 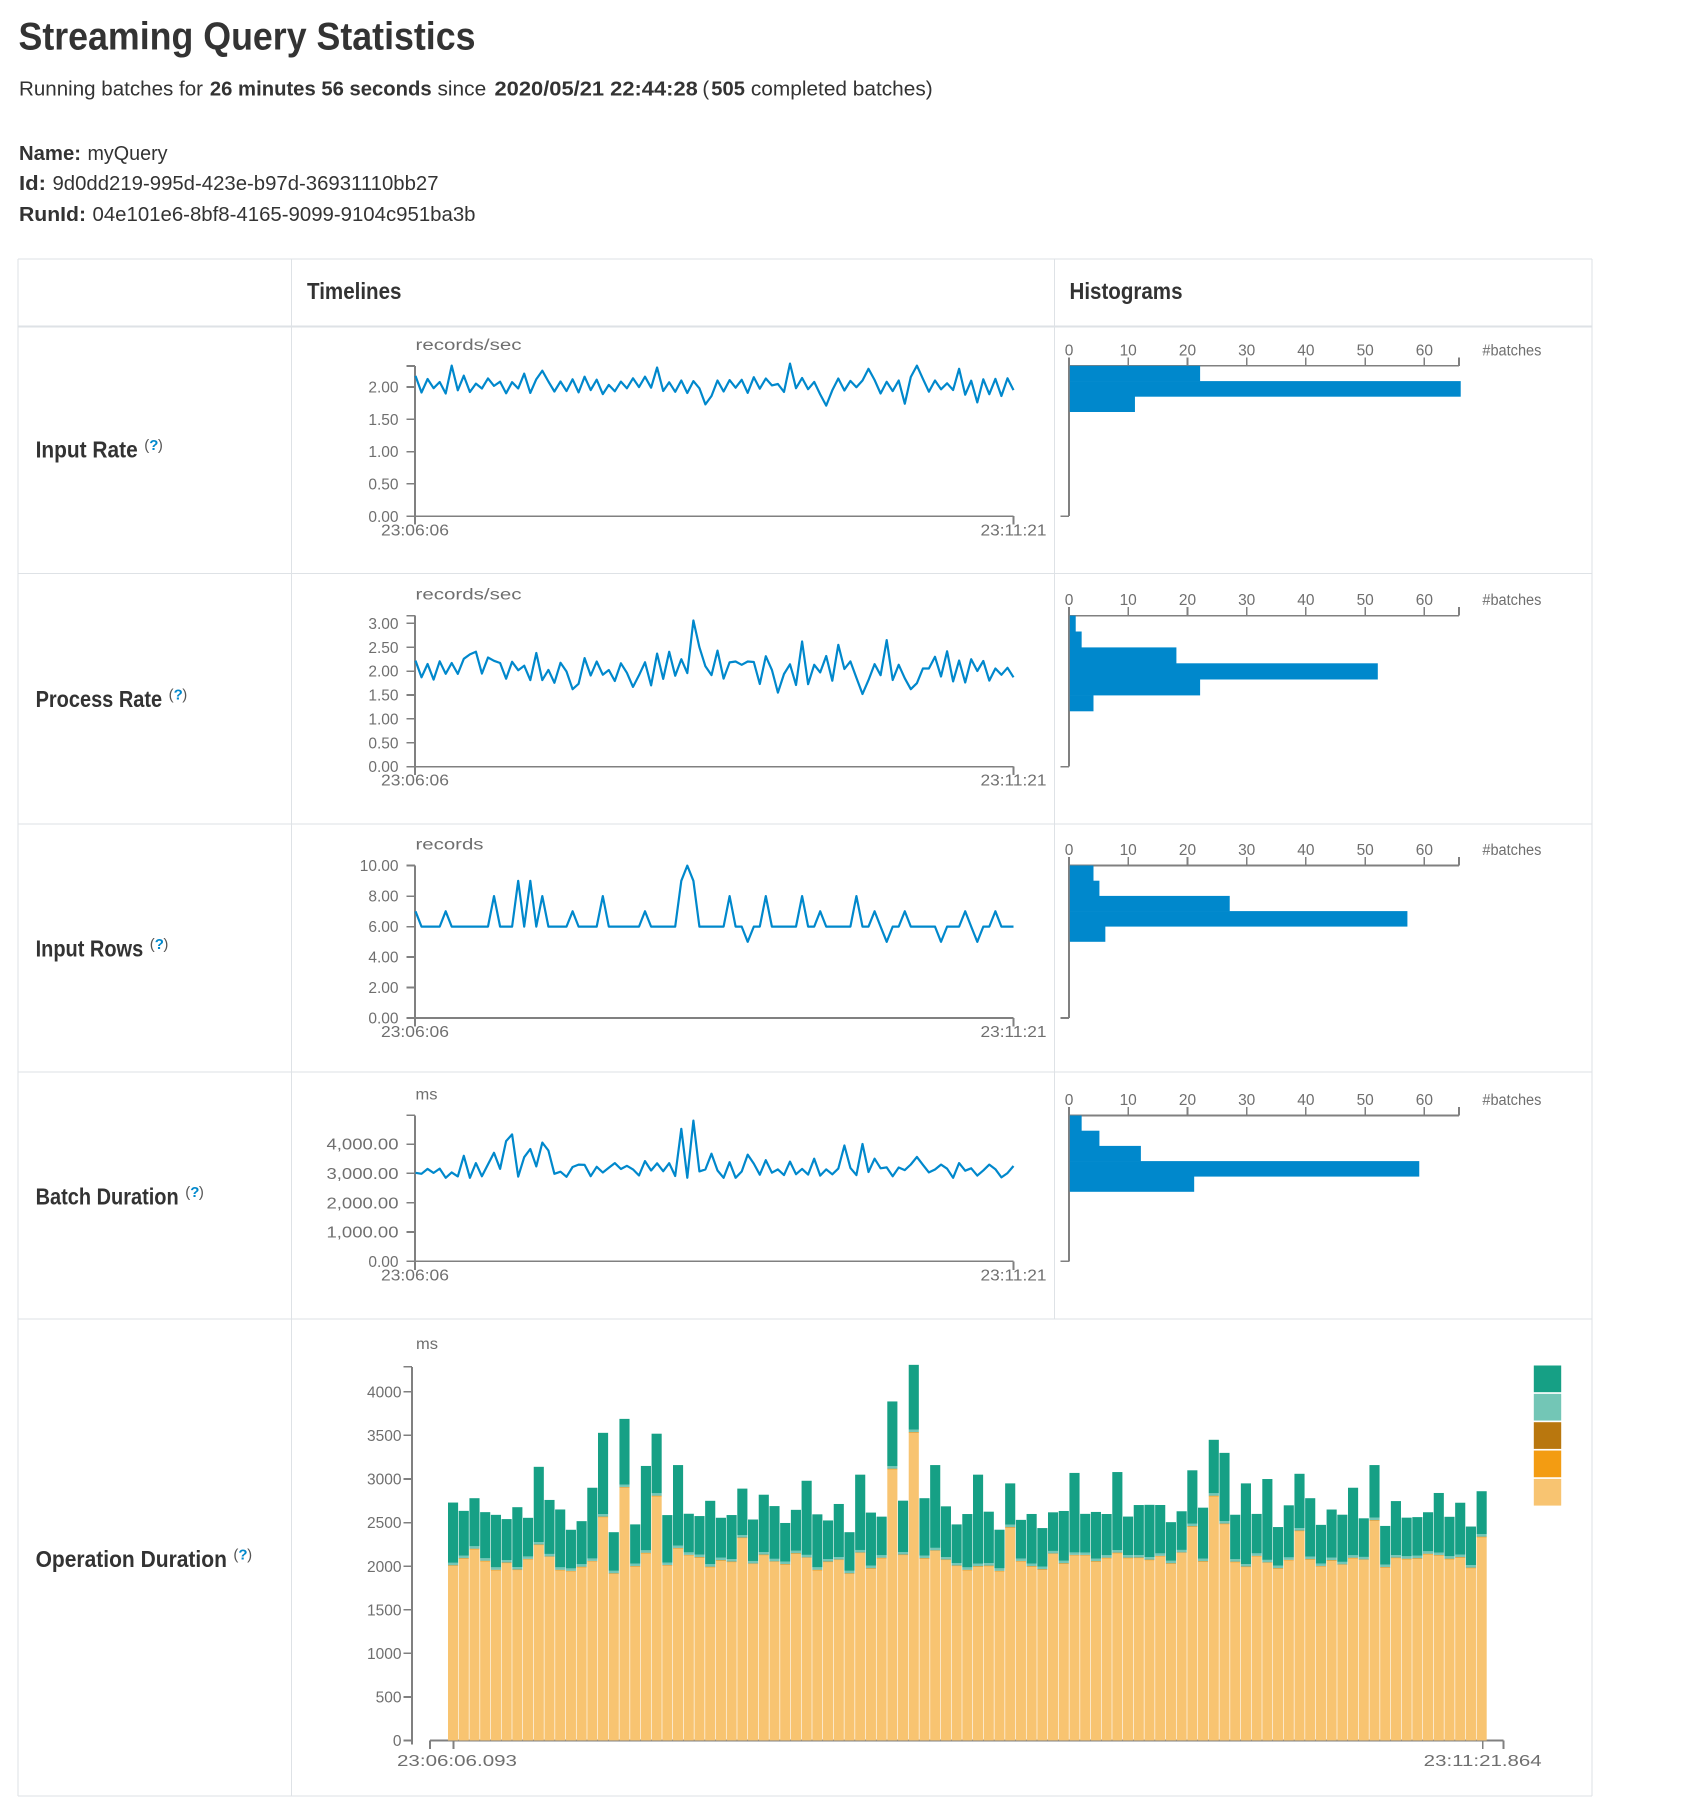 What do you see at coordinates (379, 866) in the screenshot?
I see `svg-text: 10.00` at bounding box center [379, 866].